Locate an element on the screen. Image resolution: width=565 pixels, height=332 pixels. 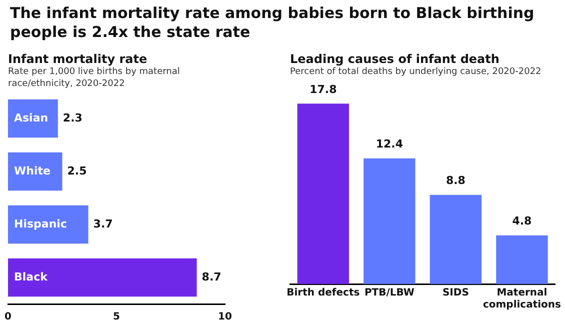
data-label: 2.3 is located at coordinates (72, 117).